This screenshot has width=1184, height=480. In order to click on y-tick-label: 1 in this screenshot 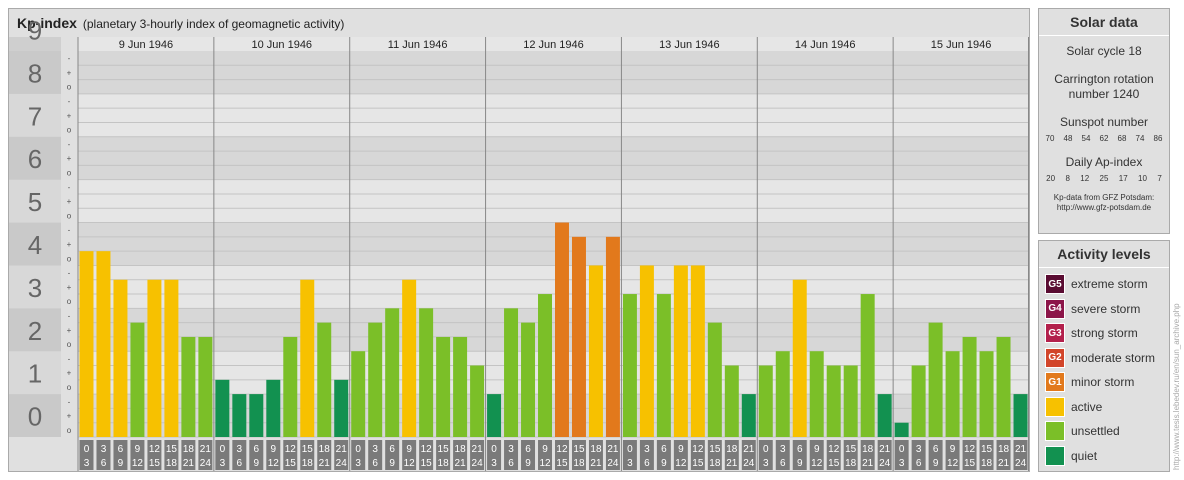, I will do `click(35, 374)`.